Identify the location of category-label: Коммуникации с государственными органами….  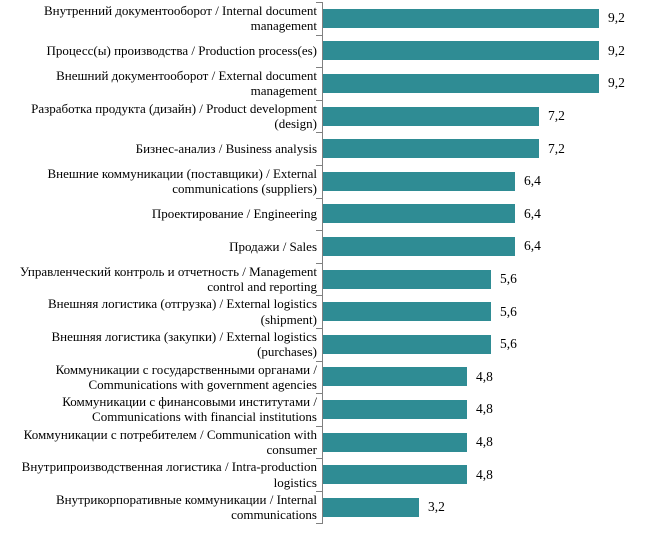
(186, 376).